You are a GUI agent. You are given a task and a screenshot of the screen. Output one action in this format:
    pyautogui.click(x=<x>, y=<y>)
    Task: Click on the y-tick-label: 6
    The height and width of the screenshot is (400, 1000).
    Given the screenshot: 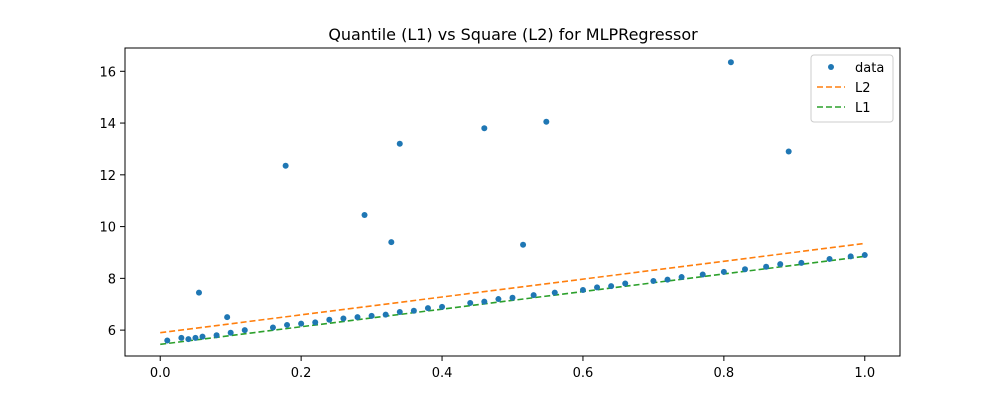 What is the action you would take?
    pyautogui.click(x=112, y=331)
    